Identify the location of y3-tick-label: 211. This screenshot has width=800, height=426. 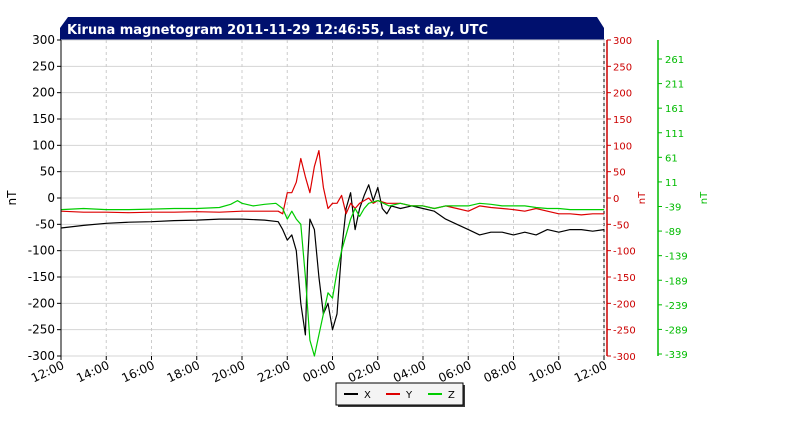
(674, 85).